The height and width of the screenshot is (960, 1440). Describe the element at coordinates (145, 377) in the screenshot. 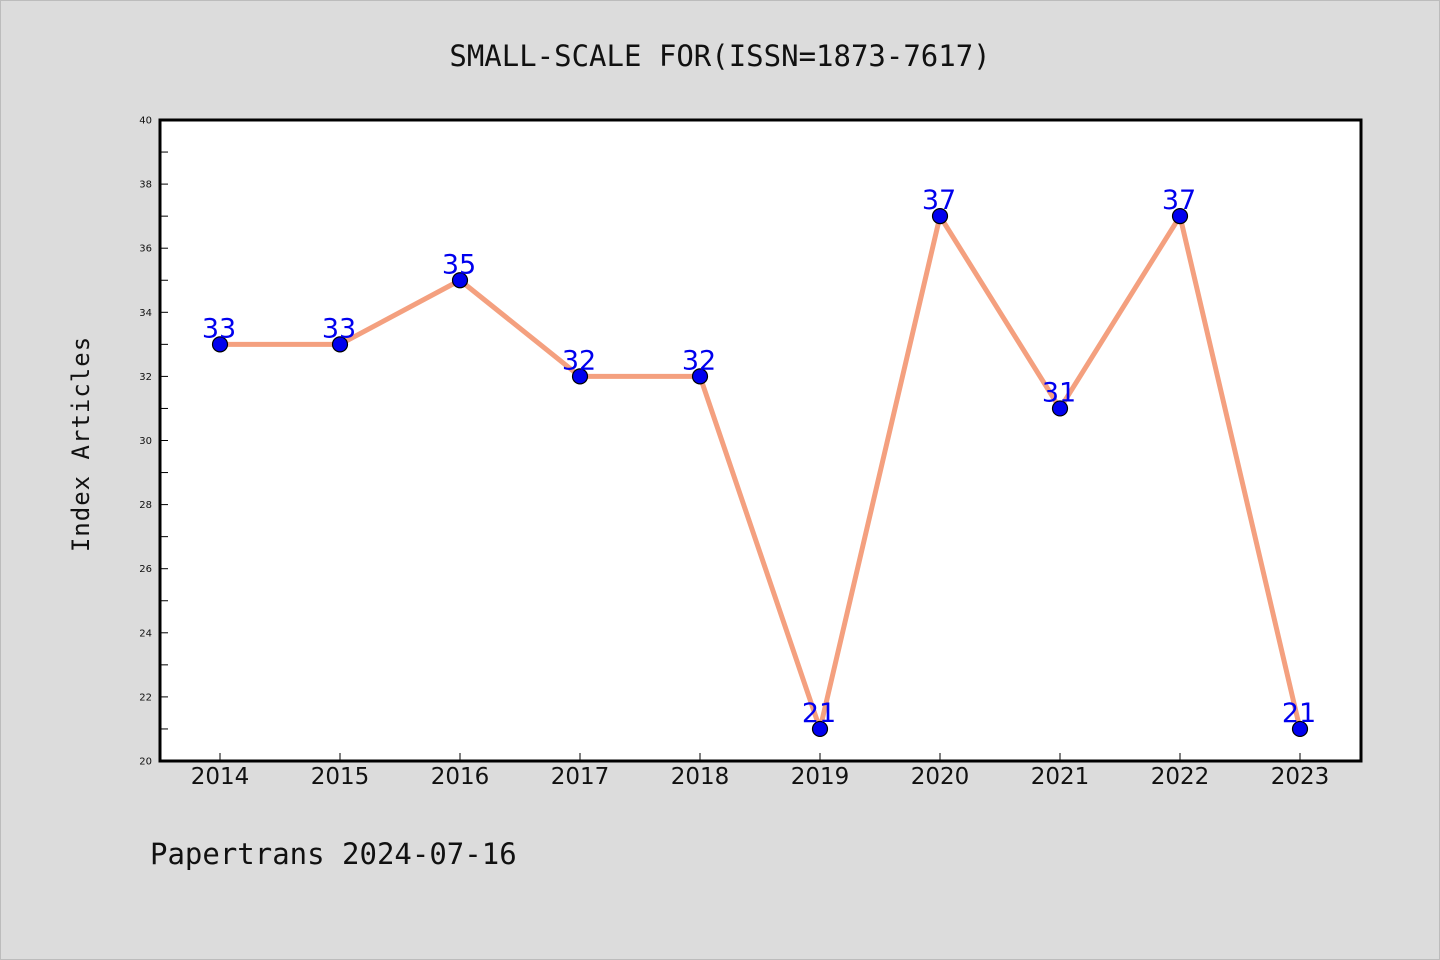

I see `y-tick-label: 32` at that location.